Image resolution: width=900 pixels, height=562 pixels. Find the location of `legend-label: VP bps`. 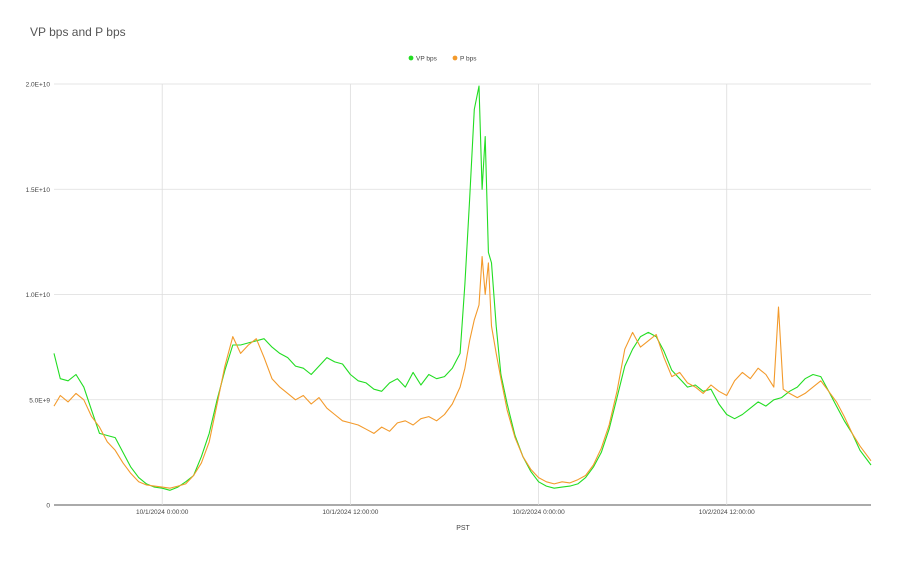

legend-label: VP bps is located at coordinates (427, 59).